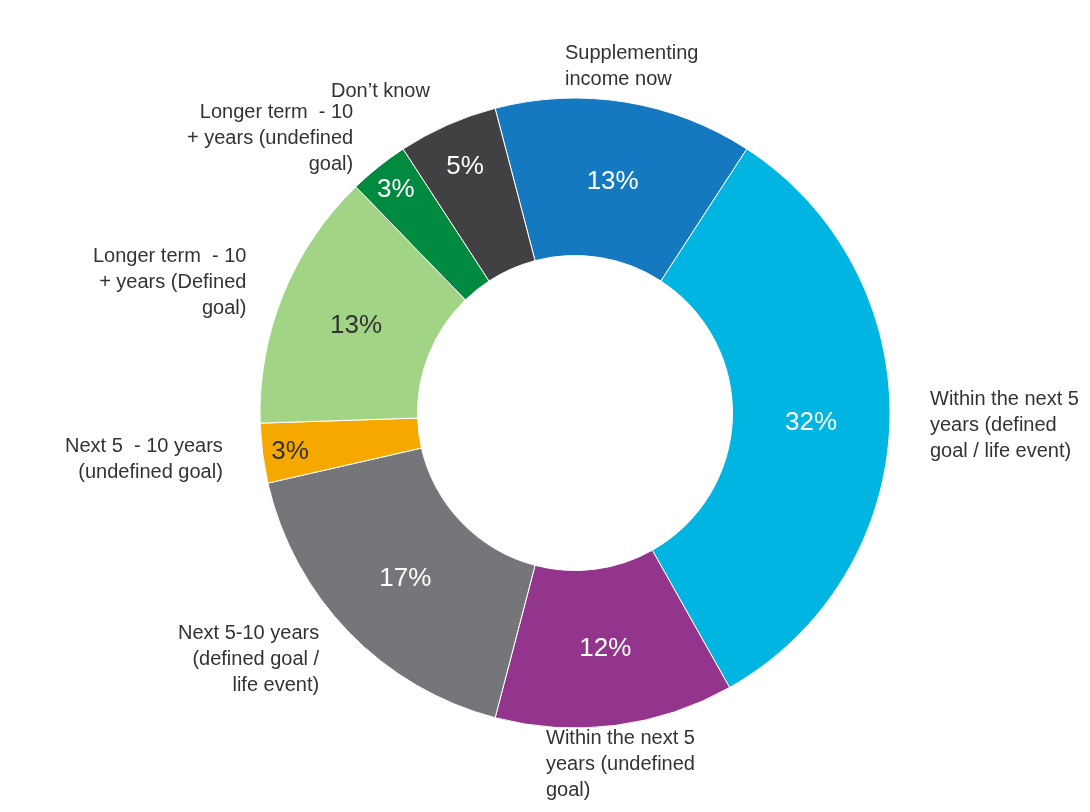 The width and height of the screenshot is (1090, 812). Describe the element at coordinates (1004, 424) in the screenshot. I see `slice-label: Within the next 5 years (defined goal / life event)` at that location.